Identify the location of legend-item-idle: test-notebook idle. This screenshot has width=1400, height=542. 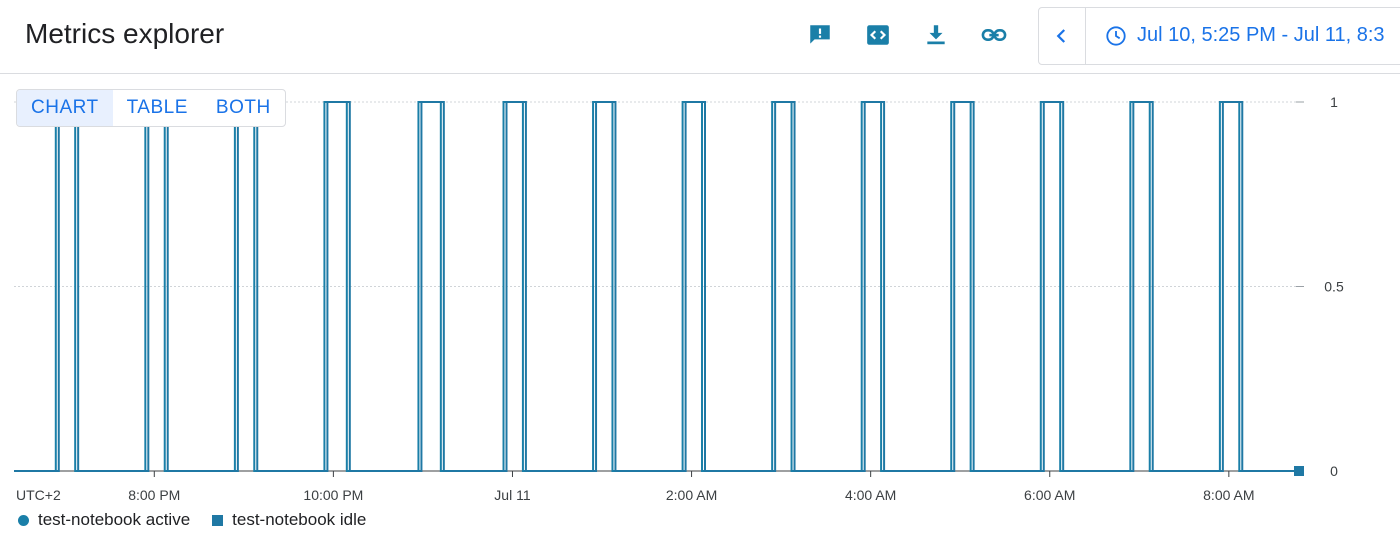
(289, 520).